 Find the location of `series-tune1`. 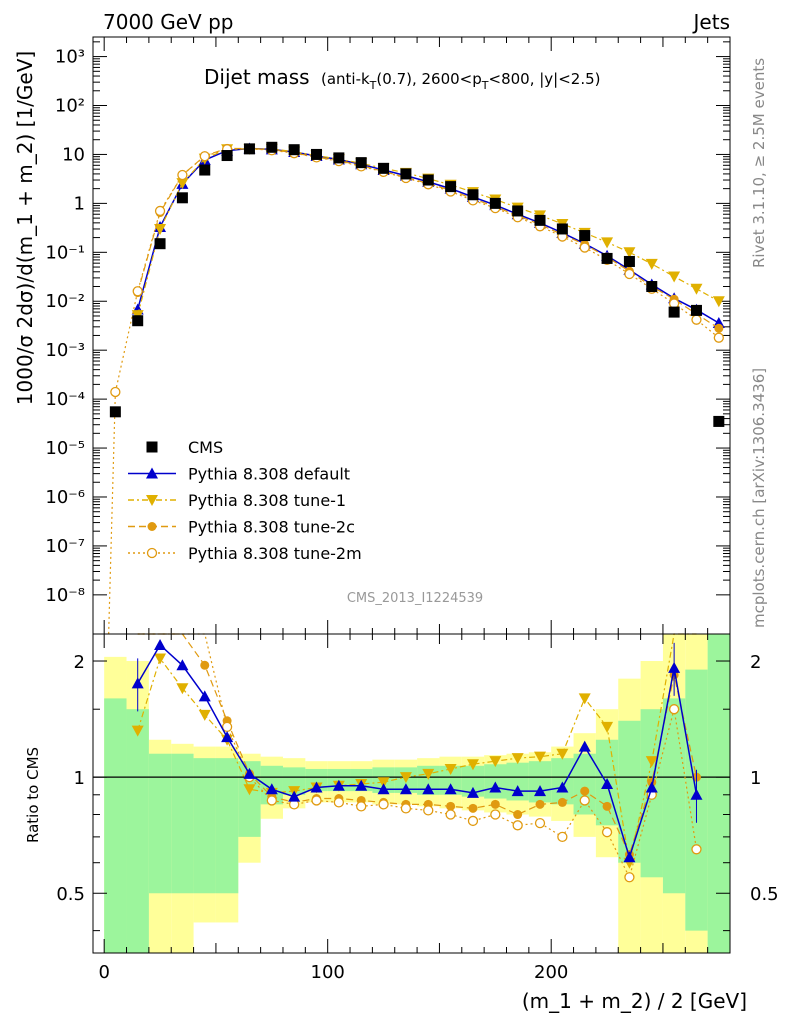

series-tune1 is located at coordinates (428, 232).